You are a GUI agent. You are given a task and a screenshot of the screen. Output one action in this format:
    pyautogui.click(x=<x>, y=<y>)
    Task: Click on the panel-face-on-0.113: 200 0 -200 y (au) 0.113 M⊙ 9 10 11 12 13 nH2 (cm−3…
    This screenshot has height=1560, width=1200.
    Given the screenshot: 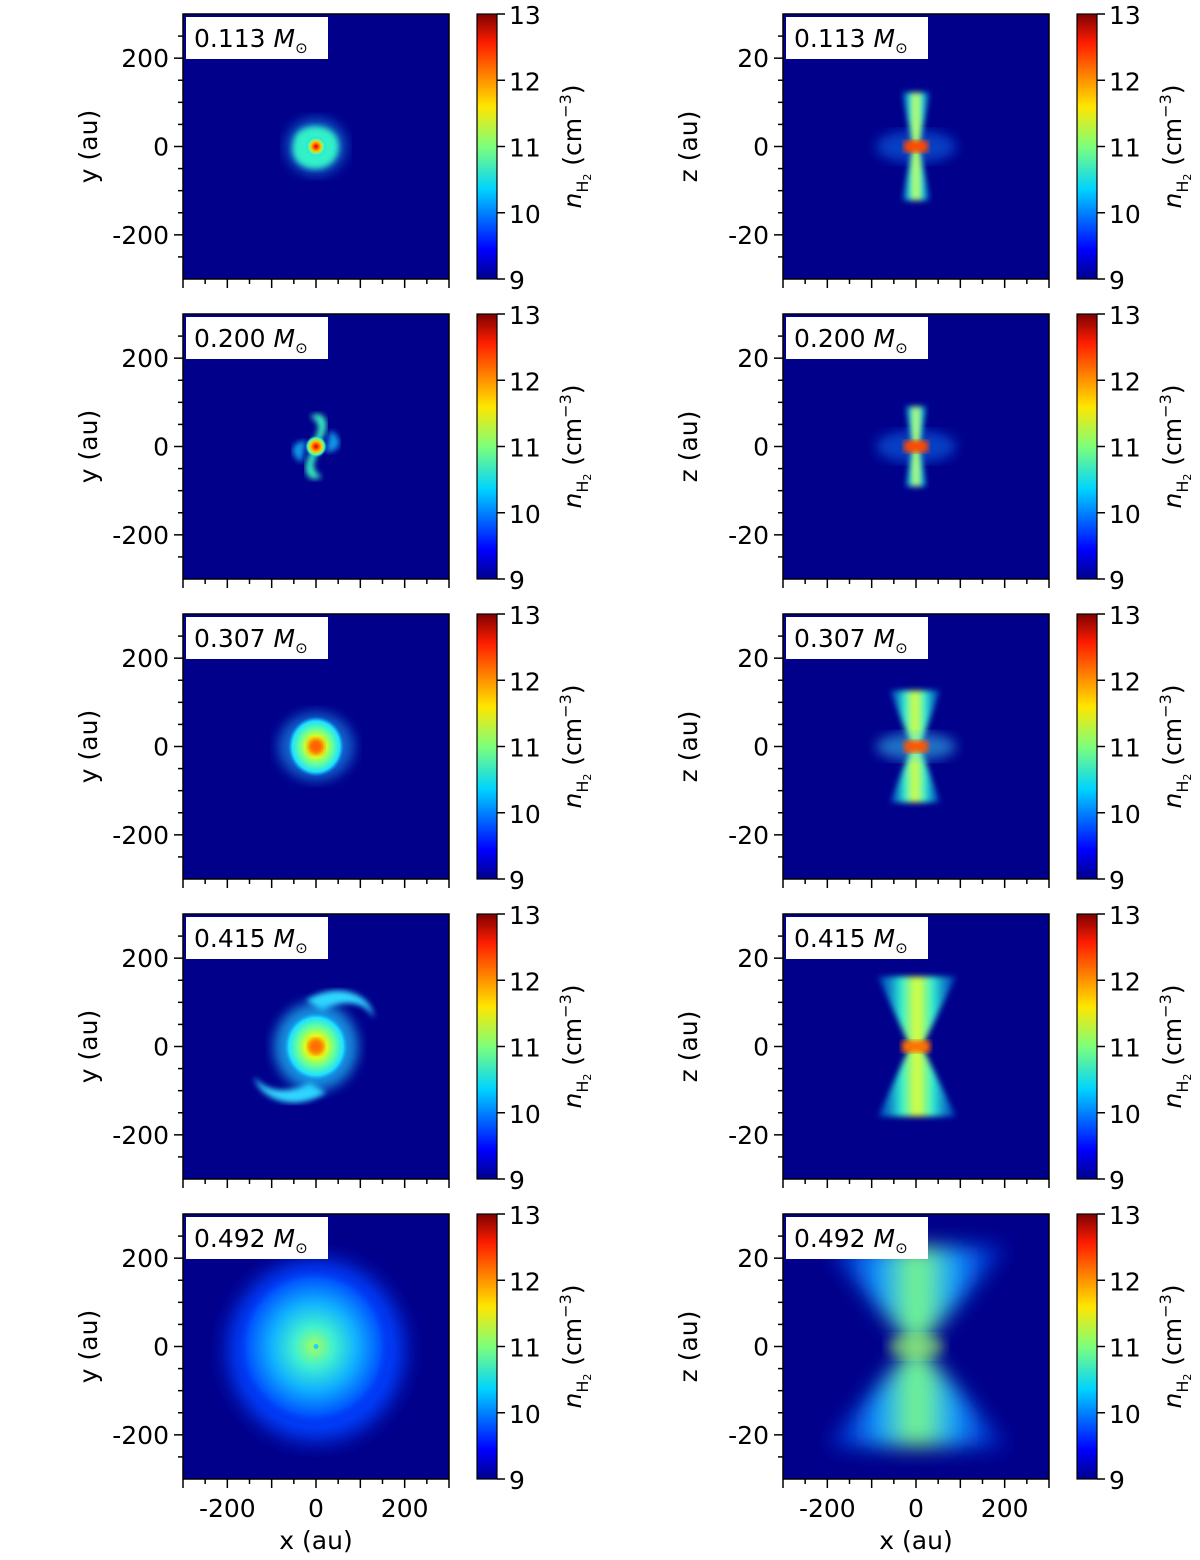 What is the action you would take?
    pyautogui.click(x=334, y=148)
    